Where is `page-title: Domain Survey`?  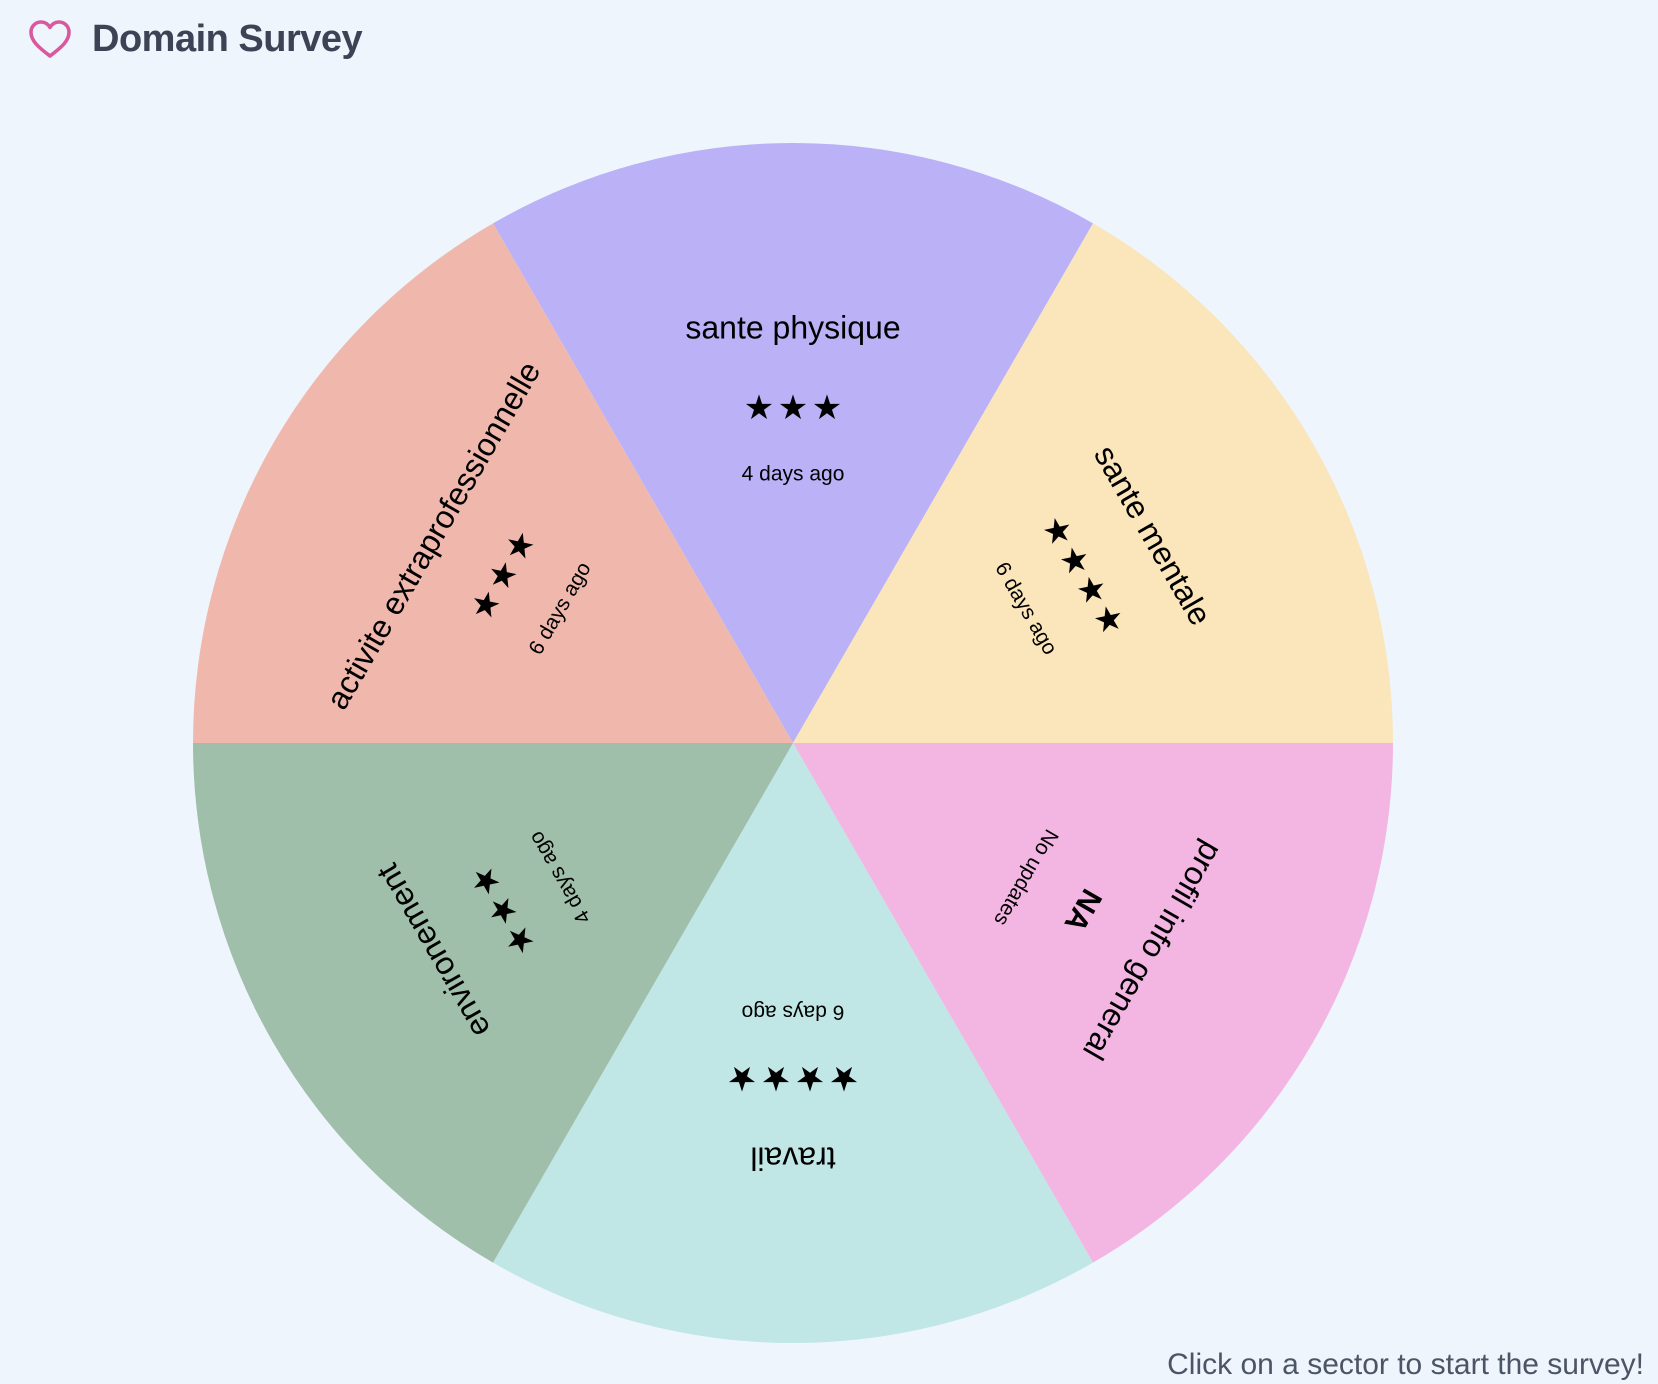
page-title: Domain Survey is located at coordinates (227, 38).